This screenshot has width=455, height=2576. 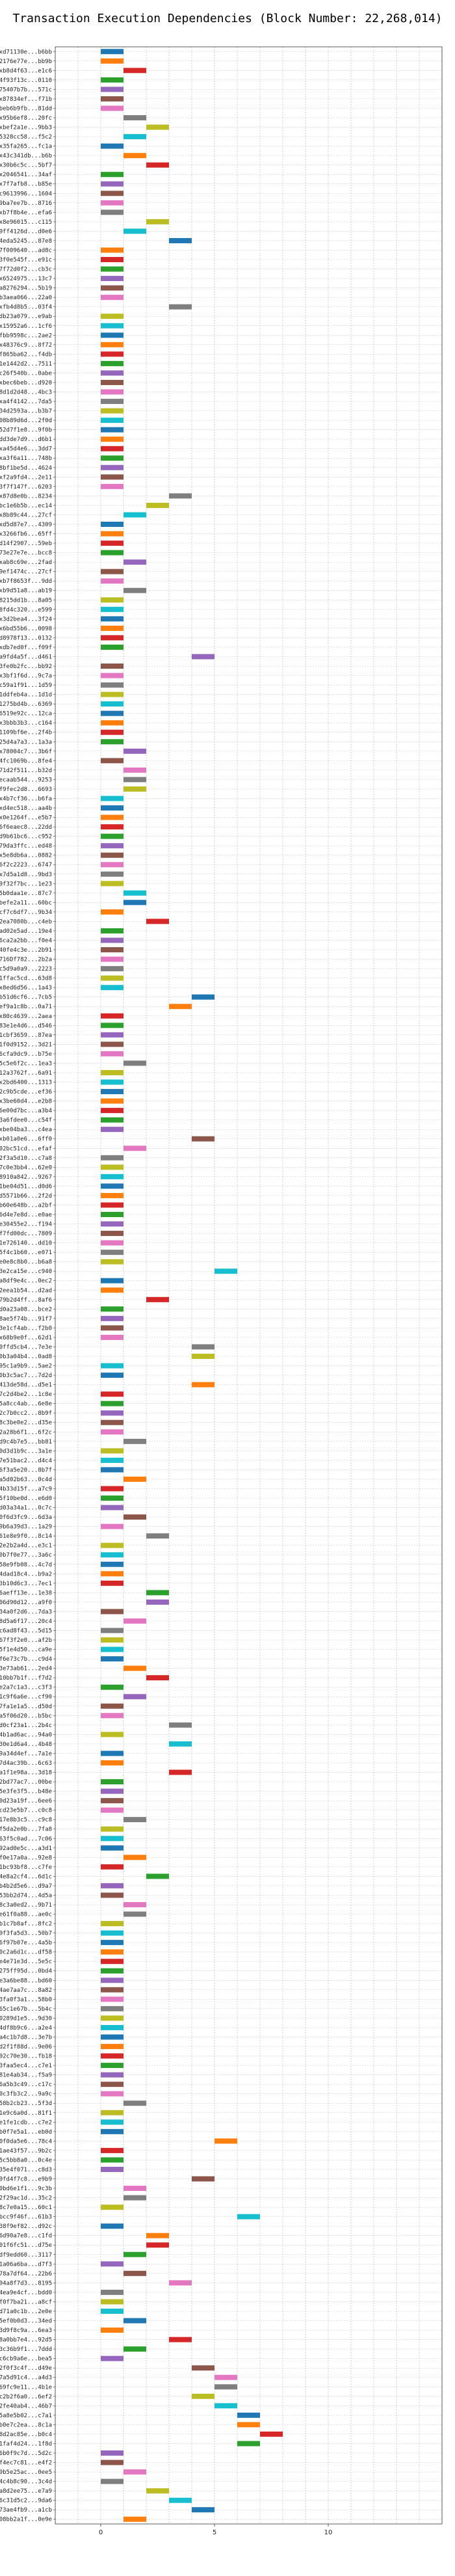 I want to click on y-tick-label: 0xc59a1f91...1d59, so click(x=26, y=685).